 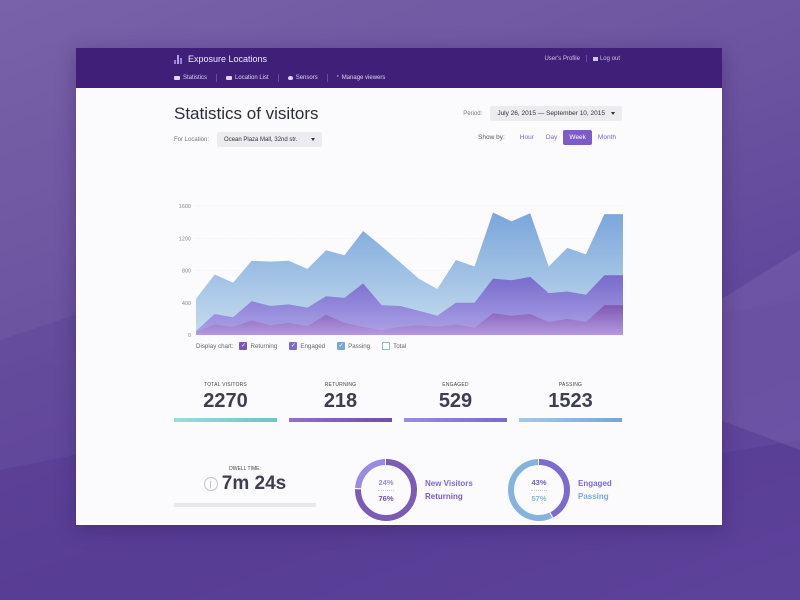 I want to click on legend-engaged: ✓ Engaged, so click(x=307, y=346).